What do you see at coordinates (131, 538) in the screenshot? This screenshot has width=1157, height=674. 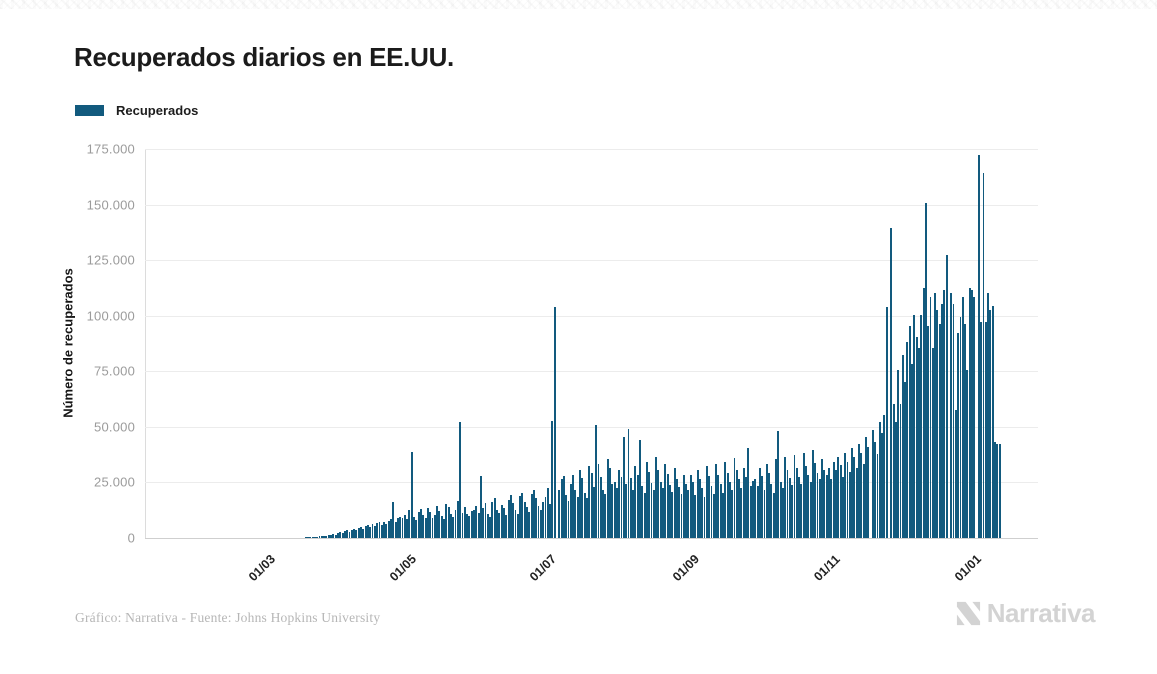 I see `y-tick-label: 0` at bounding box center [131, 538].